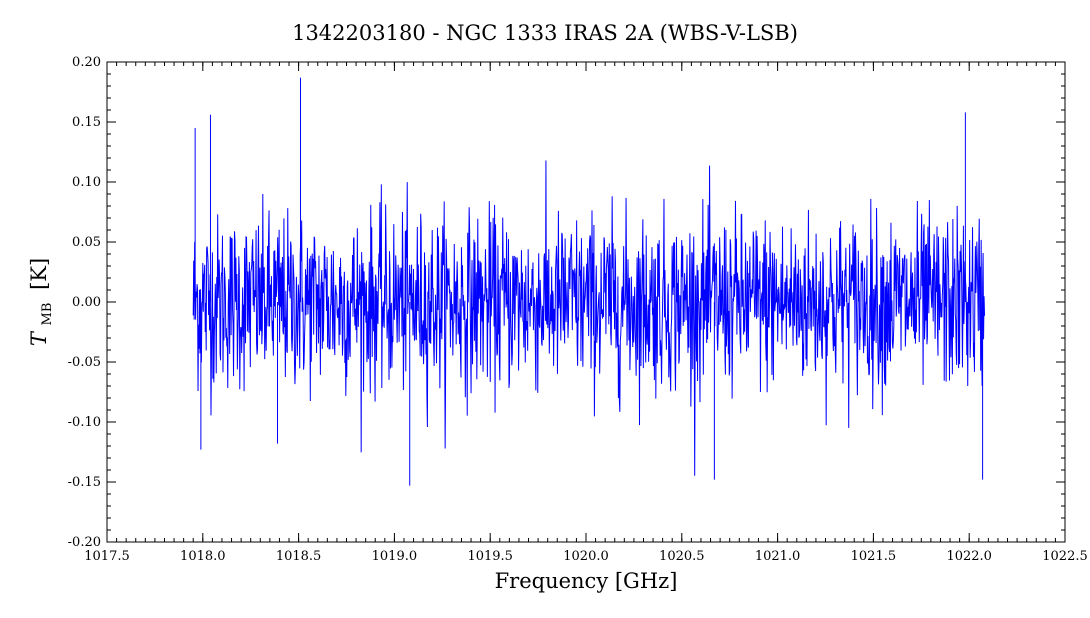 The image size is (1090, 618). What do you see at coordinates (84, 422) in the screenshot?
I see `y-tick-label: -0.10` at bounding box center [84, 422].